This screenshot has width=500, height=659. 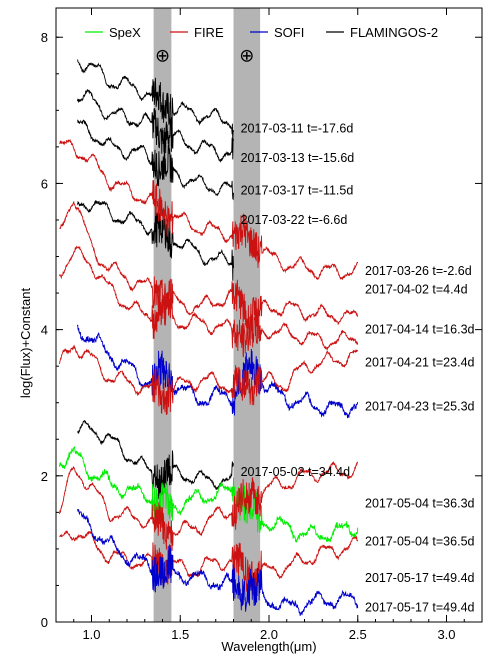 What do you see at coordinates (44, 183) in the screenshot?
I see `y-tick-label: 6` at bounding box center [44, 183].